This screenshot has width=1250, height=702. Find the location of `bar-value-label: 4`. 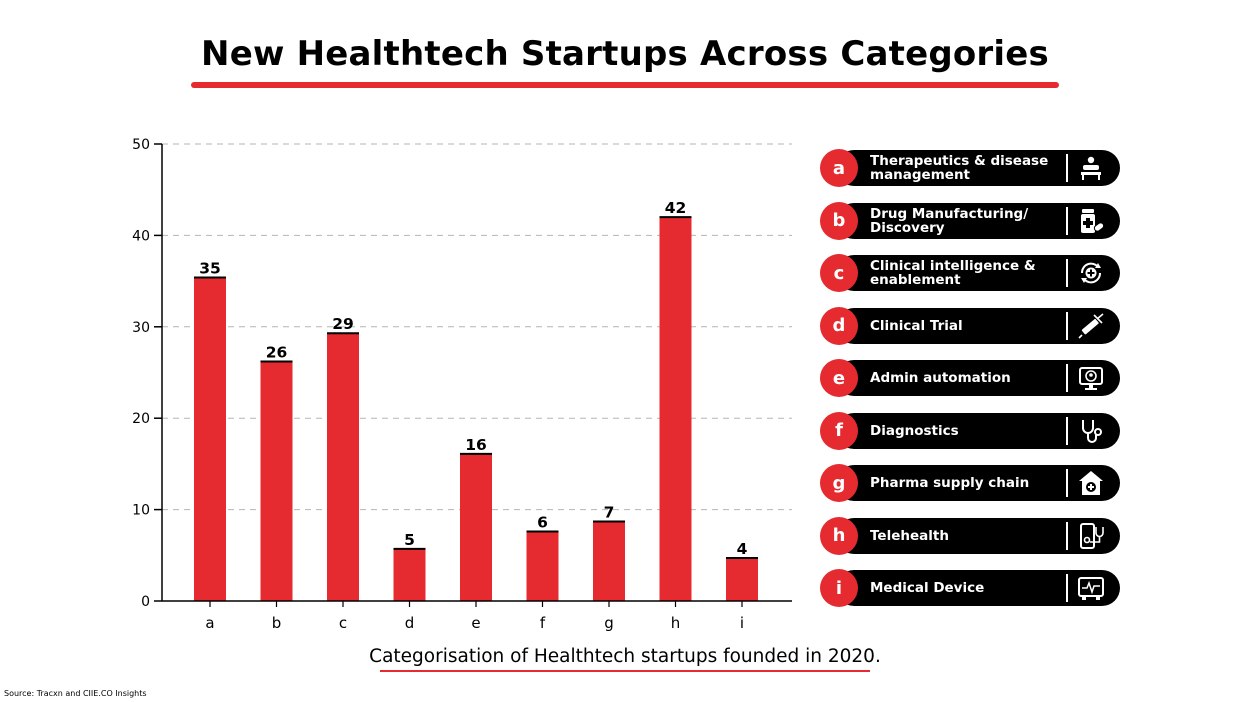

bar-value-label: 4 is located at coordinates (742, 549).